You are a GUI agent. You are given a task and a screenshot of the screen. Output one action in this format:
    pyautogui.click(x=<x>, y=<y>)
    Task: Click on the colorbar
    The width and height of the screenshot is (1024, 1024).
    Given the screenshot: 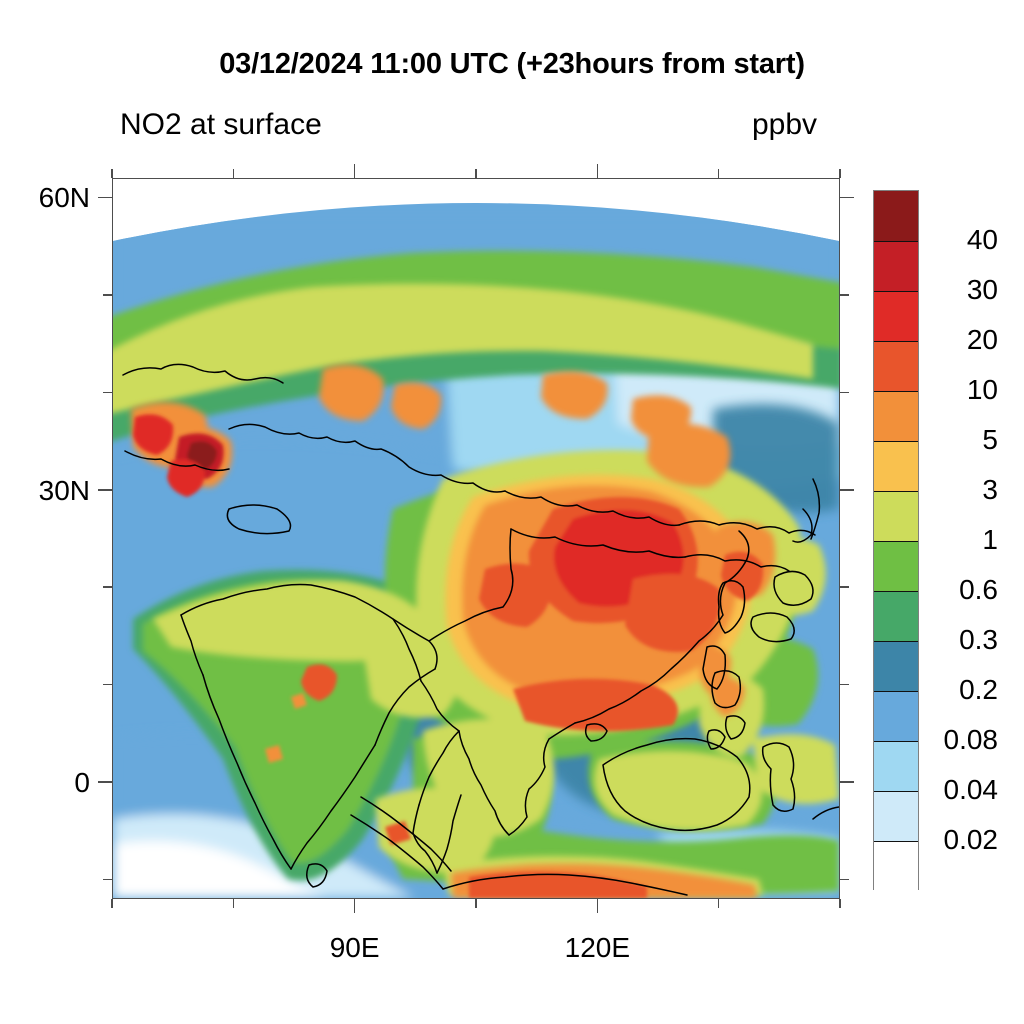 What is the action you would take?
    pyautogui.click(x=896, y=540)
    